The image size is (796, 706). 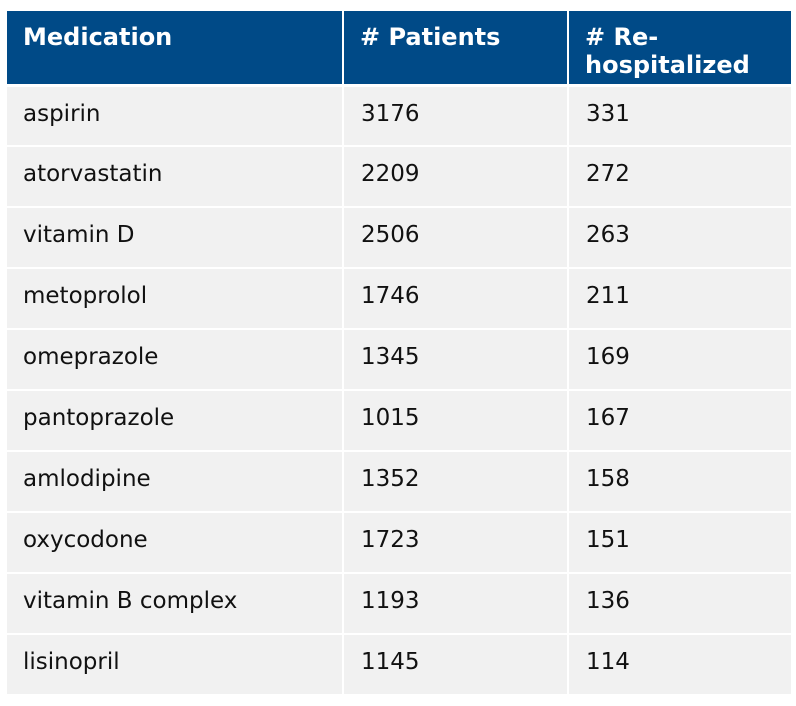 What do you see at coordinates (456, 238) in the screenshot?
I see `cell-patients: 2506` at bounding box center [456, 238].